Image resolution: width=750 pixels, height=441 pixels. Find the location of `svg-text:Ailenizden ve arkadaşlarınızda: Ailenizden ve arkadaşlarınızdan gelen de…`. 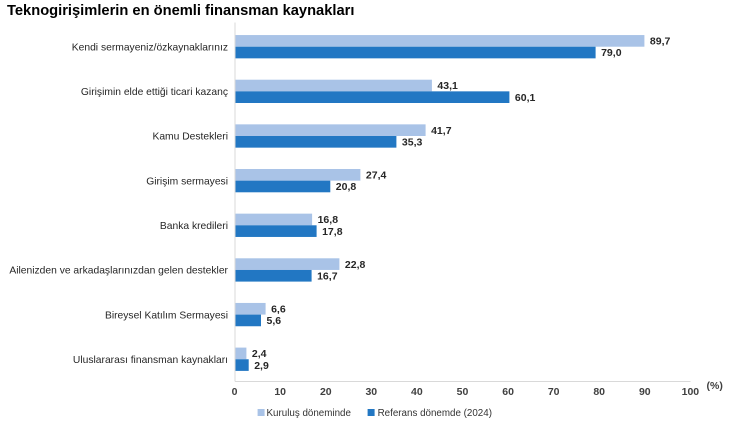

svg-text:Ailenizden ve arkadaşlarınızda: Ailenizden ve arkadaşlarınızdan gelen de… is located at coordinates (118, 271).